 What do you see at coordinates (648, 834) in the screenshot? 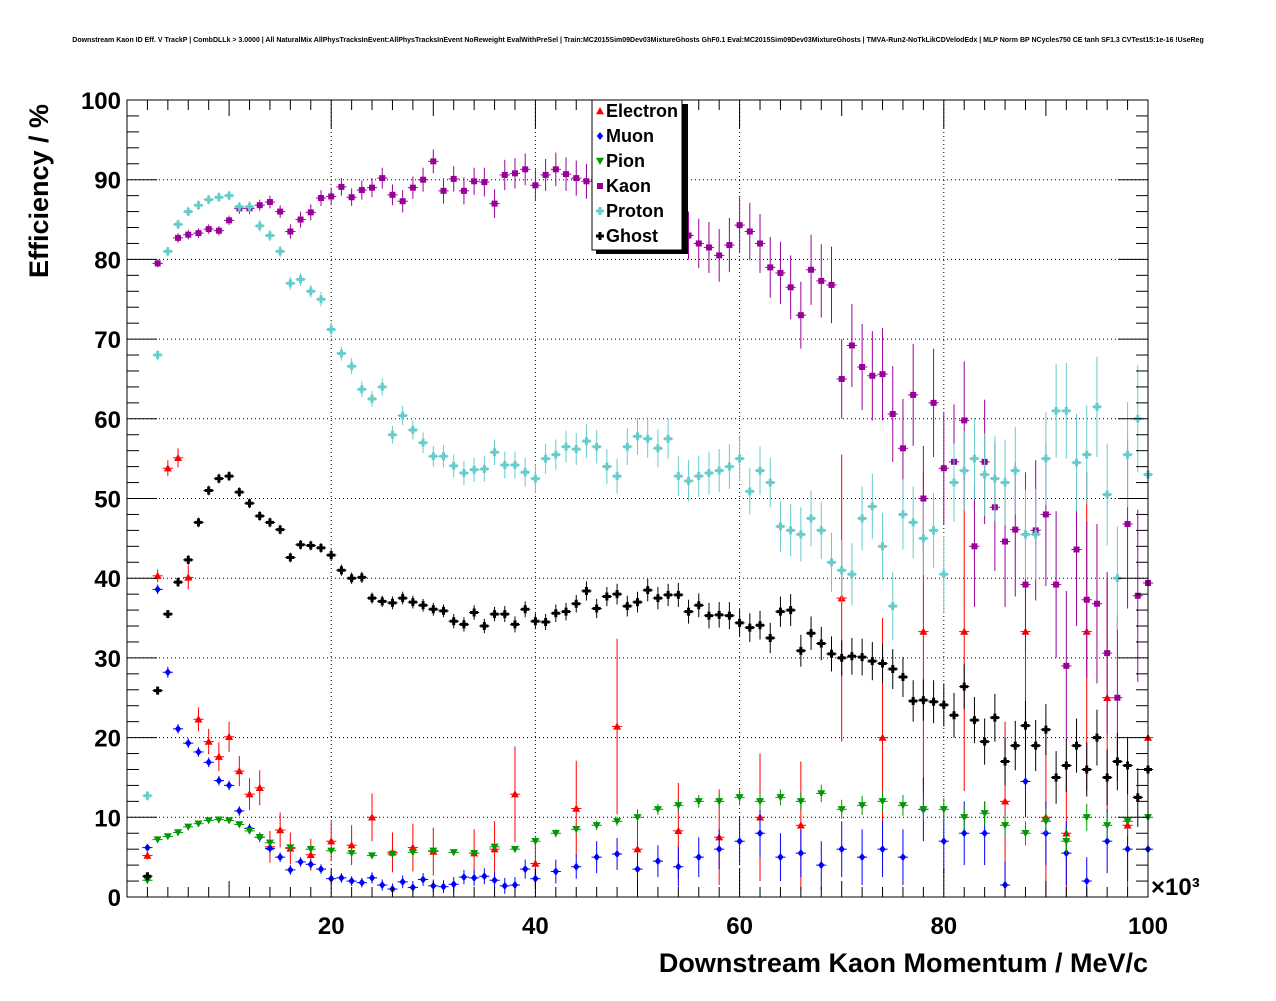
I see `pion-series` at bounding box center [648, 834].